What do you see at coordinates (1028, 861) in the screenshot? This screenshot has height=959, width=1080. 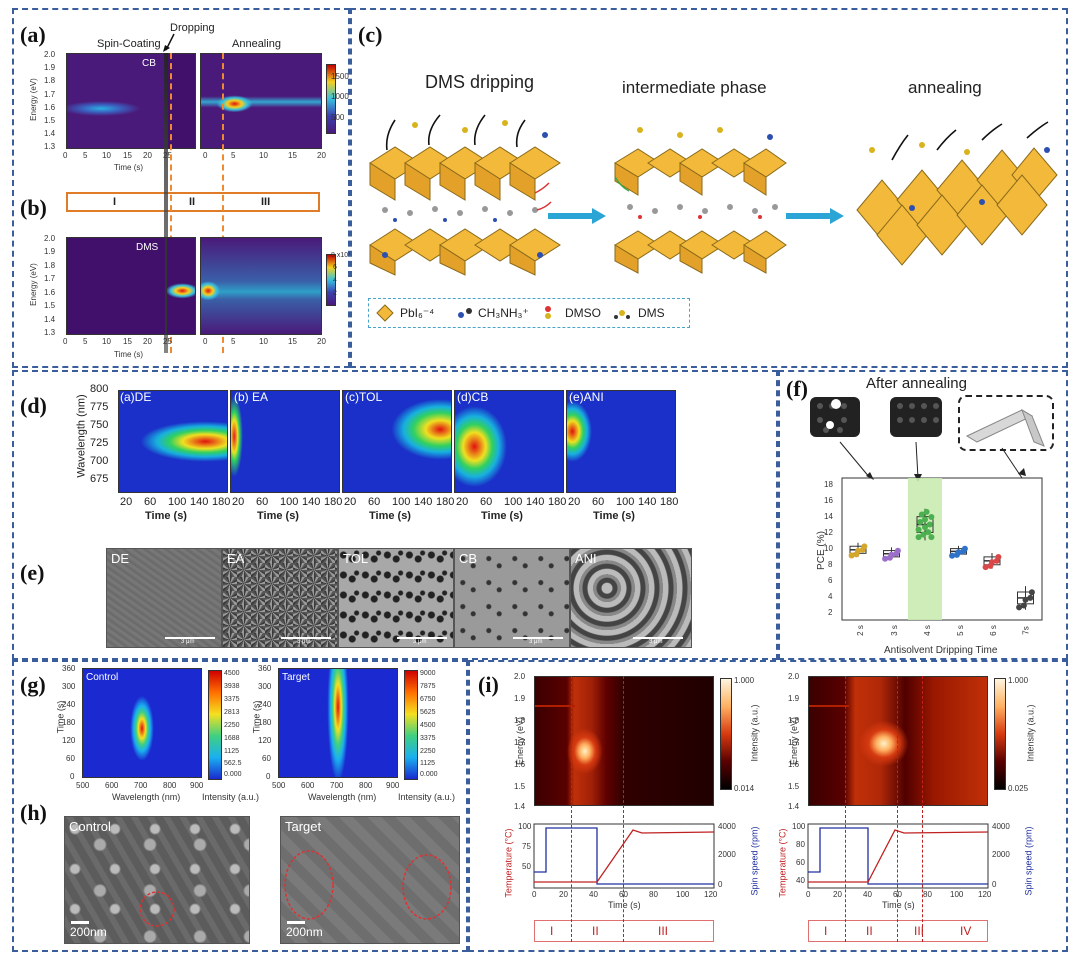 I see `speed-label-i-right: Spin speed (rpm)` at bounding box center [1028, 861].